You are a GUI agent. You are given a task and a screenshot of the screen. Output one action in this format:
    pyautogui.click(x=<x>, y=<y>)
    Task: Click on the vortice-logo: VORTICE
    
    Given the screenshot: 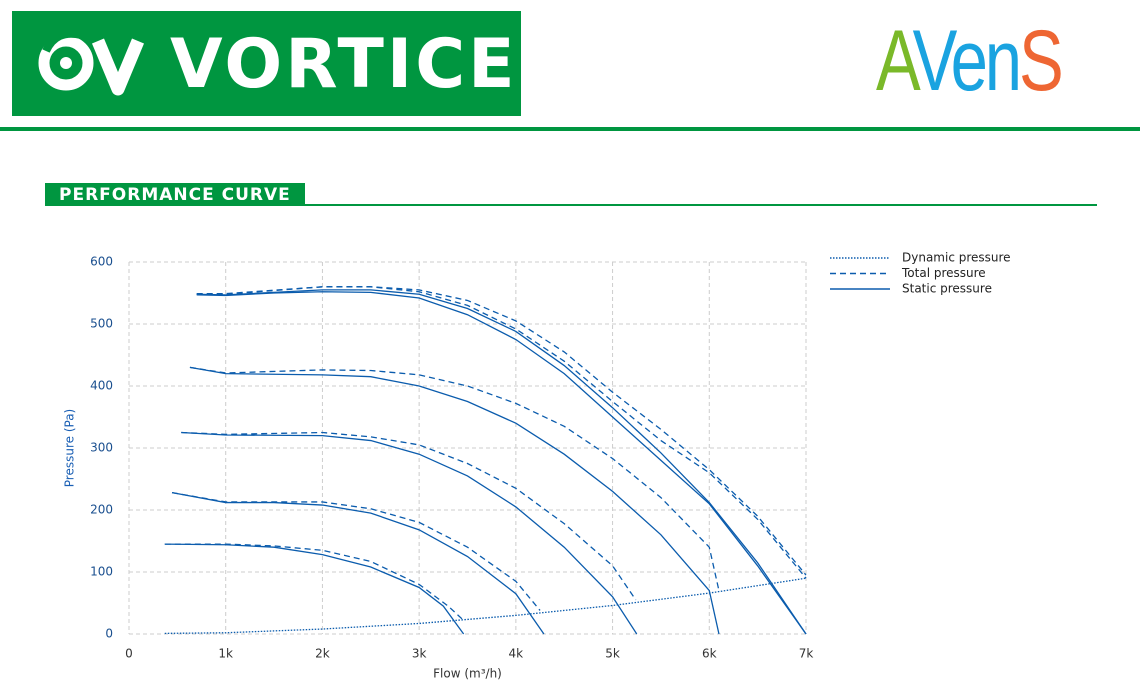 What is the action you would take?
    pyautogui.click(x=266, y=63)
    